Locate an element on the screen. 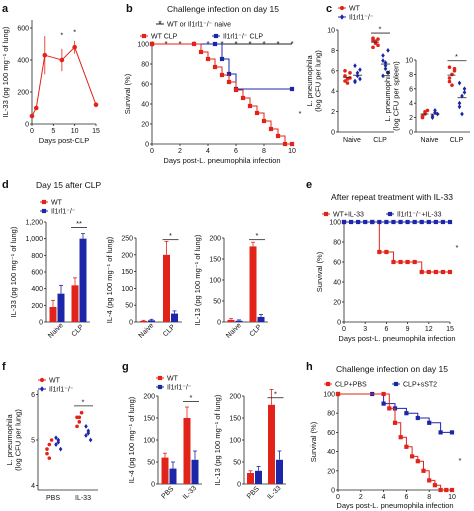  g2-y-axis-label: IL-13 (pg 100 mg⁻¹ of lung) is located at coordinates (217, 439).